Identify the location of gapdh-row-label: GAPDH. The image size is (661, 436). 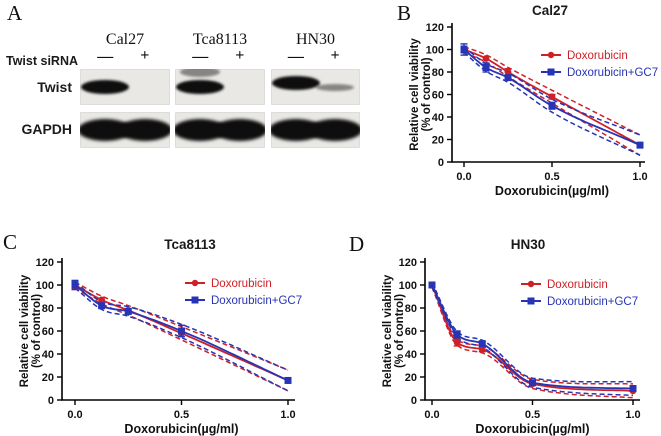
(46, 129).